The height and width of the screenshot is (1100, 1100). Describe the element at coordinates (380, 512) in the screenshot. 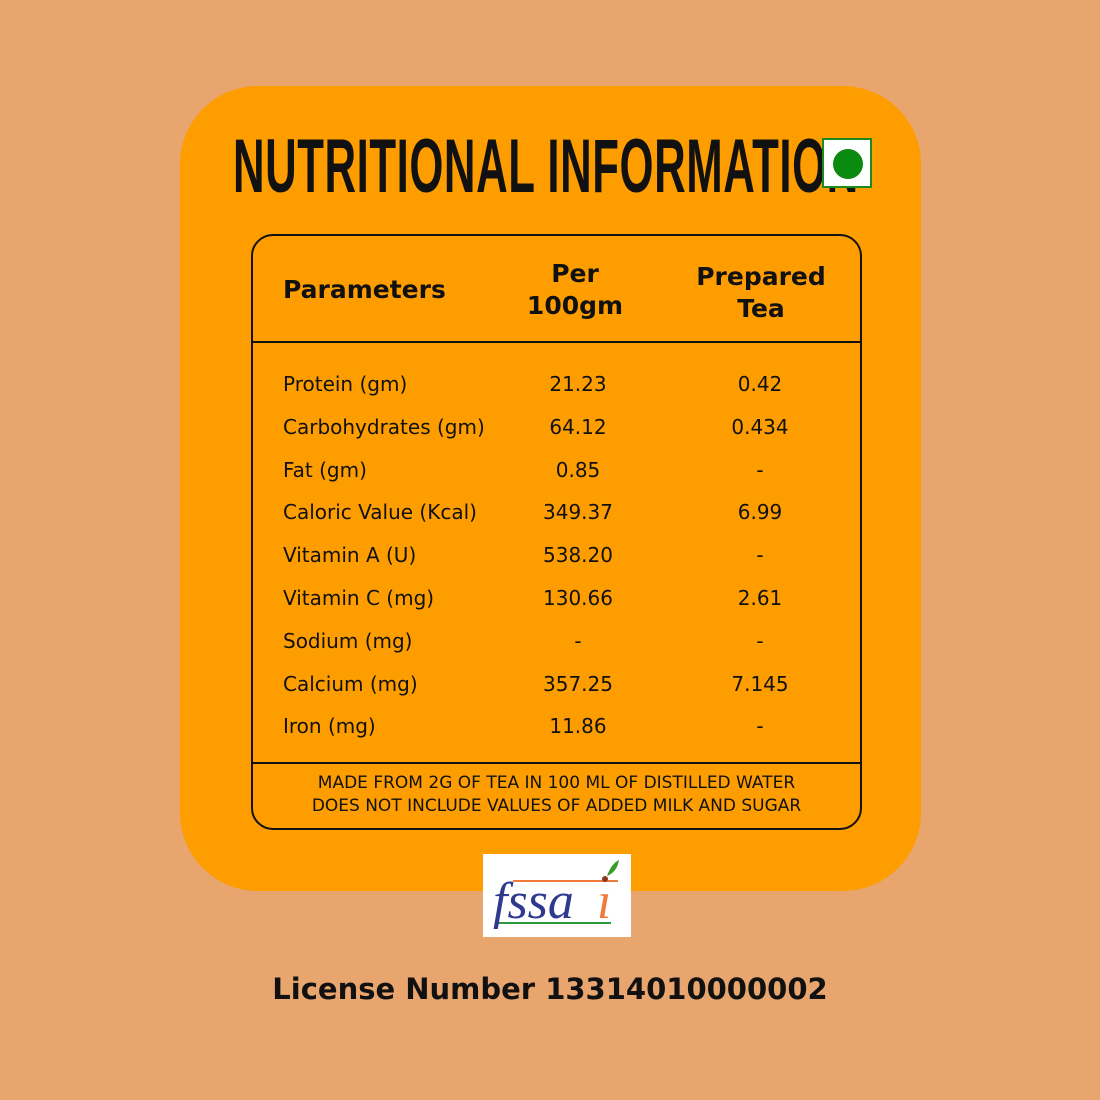

I see `parameter-cell: Caloric Value (Kcal)` at that location.